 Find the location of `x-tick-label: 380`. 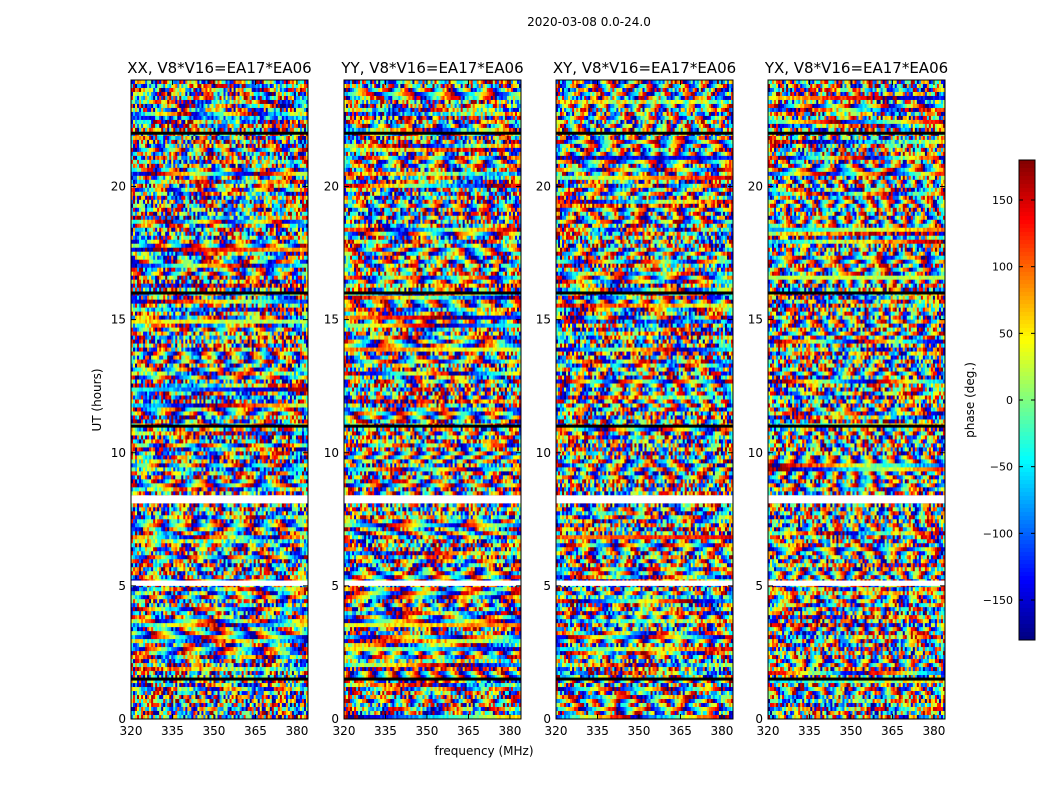

x-tick-label: 380 is located at coordinates (721, 731).